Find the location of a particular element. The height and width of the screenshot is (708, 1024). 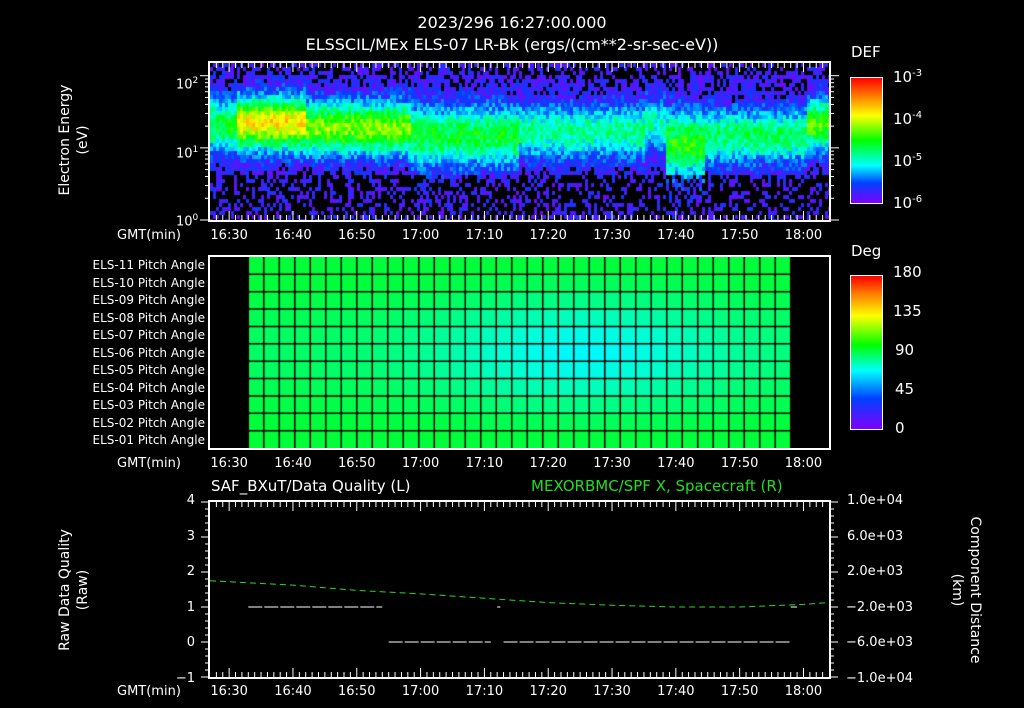

spectrogram-frame is located at coordinates (519, 141).